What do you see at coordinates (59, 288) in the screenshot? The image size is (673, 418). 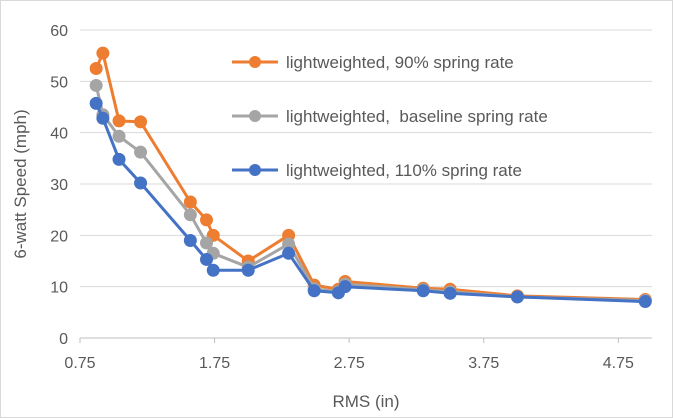 I see `y-tick-label: 10` at bounding box center [59, 288].